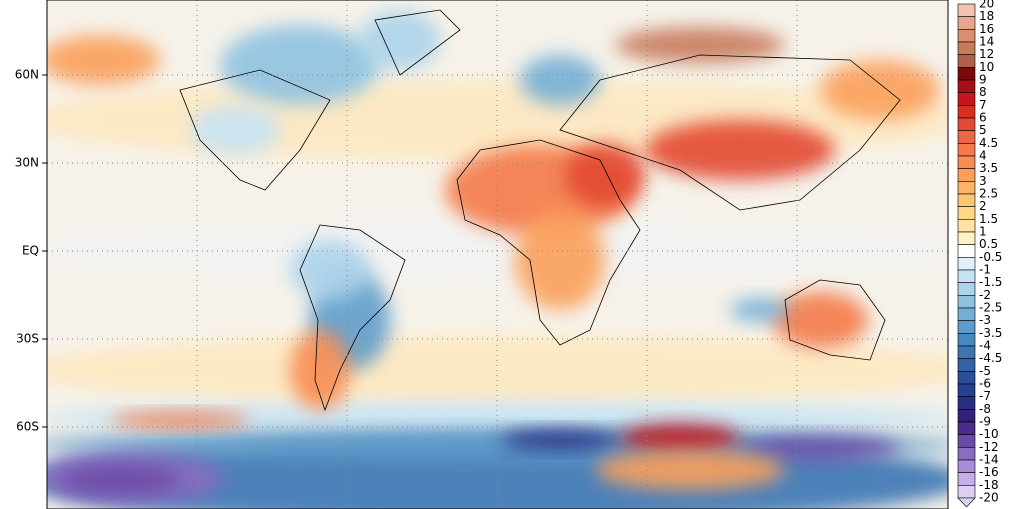 This screenshot has height=509, width=1024. What do you see at coordinates (985, 270) in the screenshot?
I see `colorbar-label: -1` at bounding box center [985, 270].